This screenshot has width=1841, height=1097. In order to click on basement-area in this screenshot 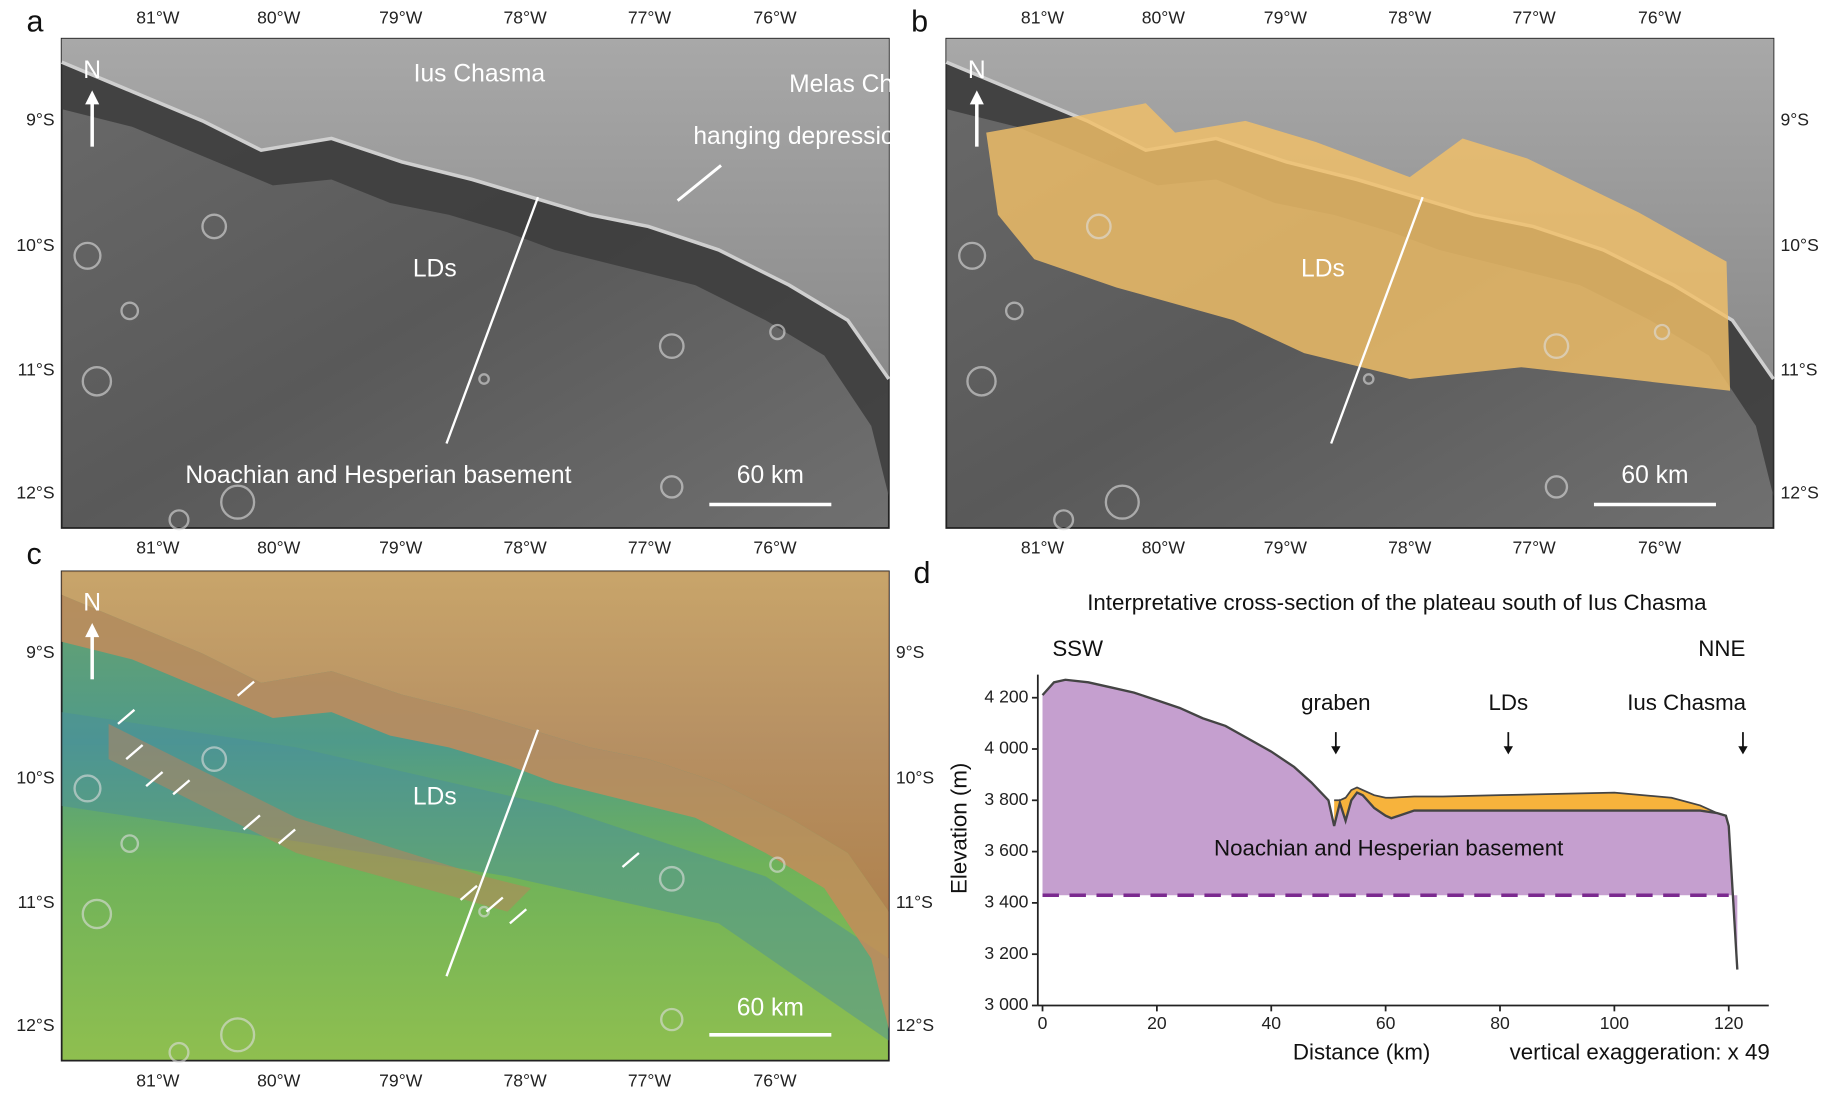, I will do `click(1390, 824)`.